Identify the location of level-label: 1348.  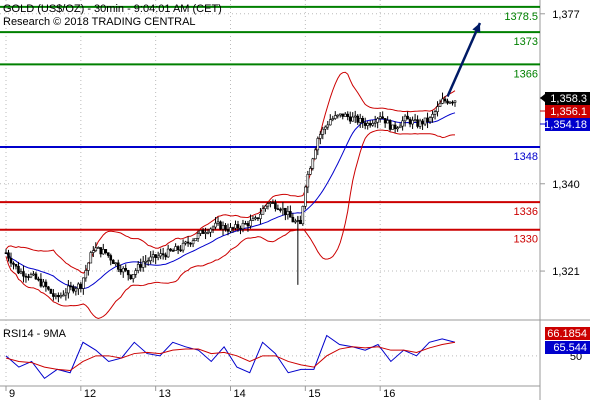
(526, 157).